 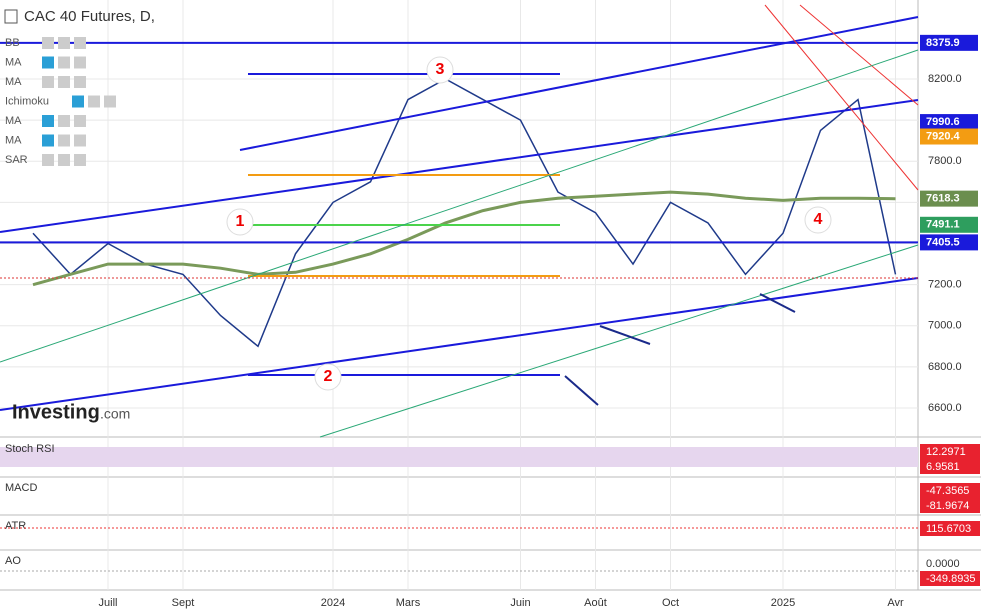 I want to click on watermark: Investing .com, so click(x=71, y=412).